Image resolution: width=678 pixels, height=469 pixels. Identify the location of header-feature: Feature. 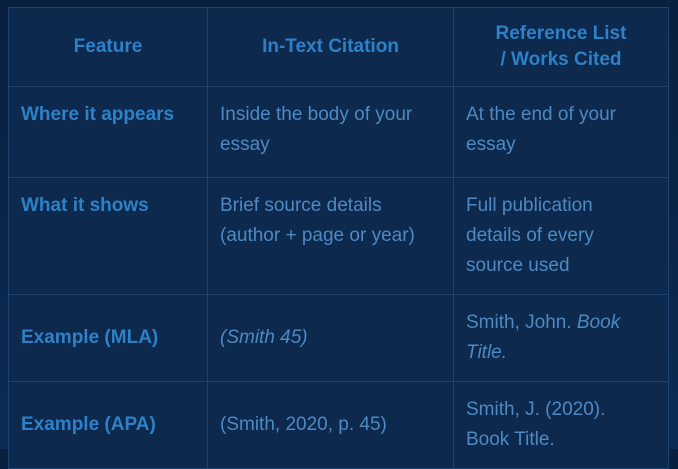
(108, 47).